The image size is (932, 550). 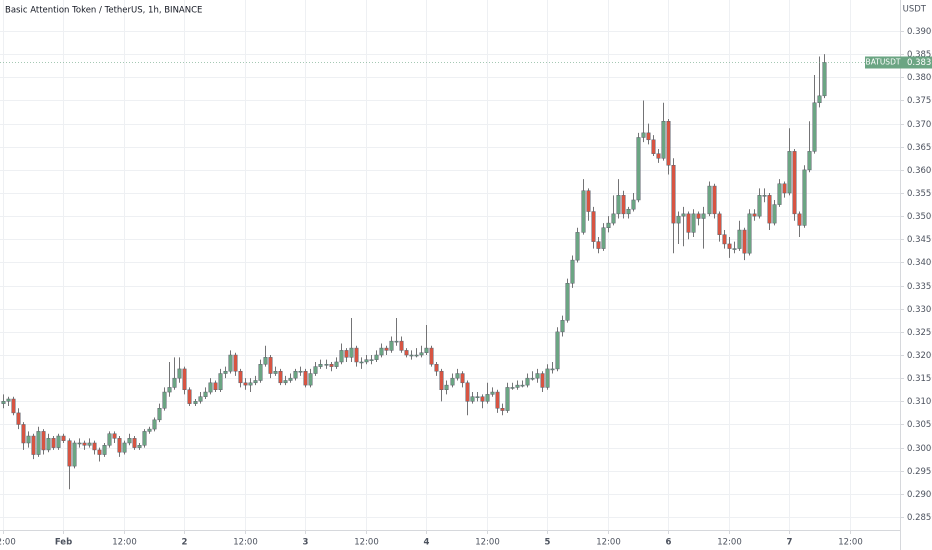 I want to click on x-tick-label: 3, so click(x=306, y=543).